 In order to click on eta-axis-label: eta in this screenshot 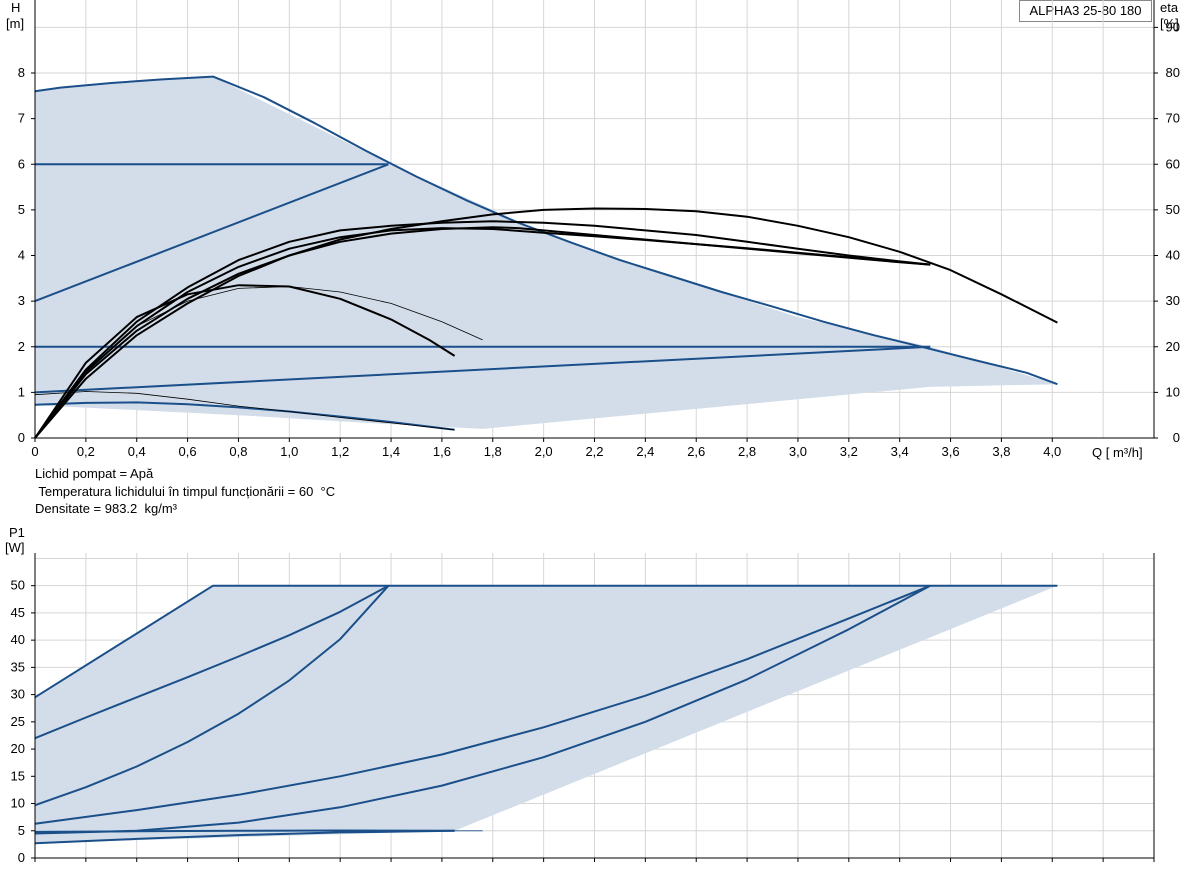, I will do `click(1169, 7)`.